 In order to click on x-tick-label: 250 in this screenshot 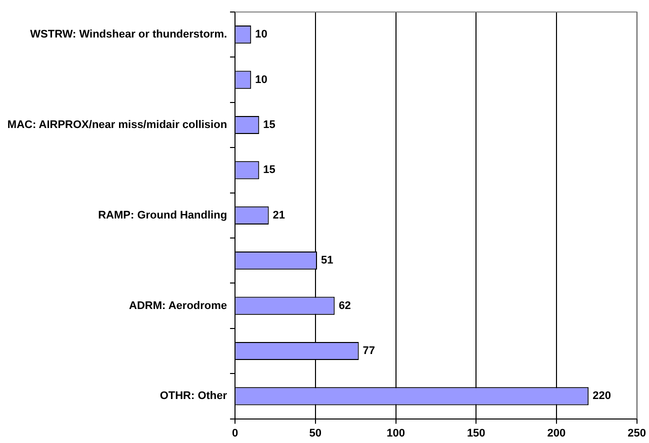, I will do `click(637, 433)`.